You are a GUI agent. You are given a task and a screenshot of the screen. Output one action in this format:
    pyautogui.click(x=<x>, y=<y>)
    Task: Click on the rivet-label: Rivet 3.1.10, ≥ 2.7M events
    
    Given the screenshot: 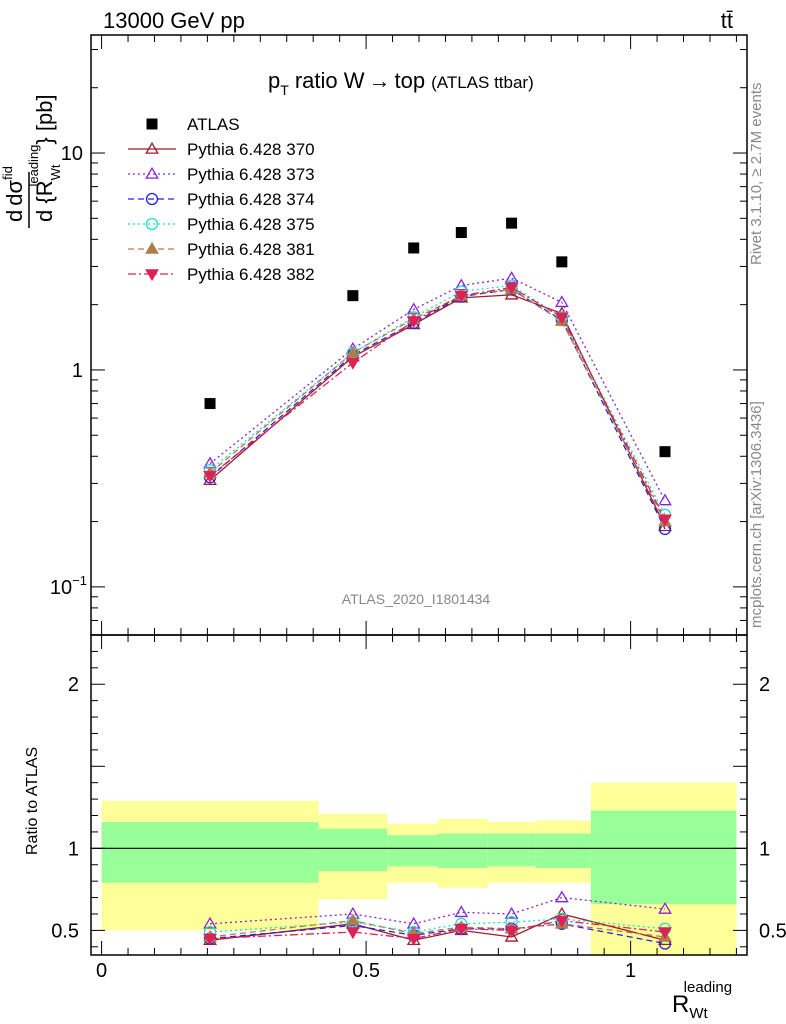 What is the action you would take?
    pyautogui.click(x=756, y=174)
    